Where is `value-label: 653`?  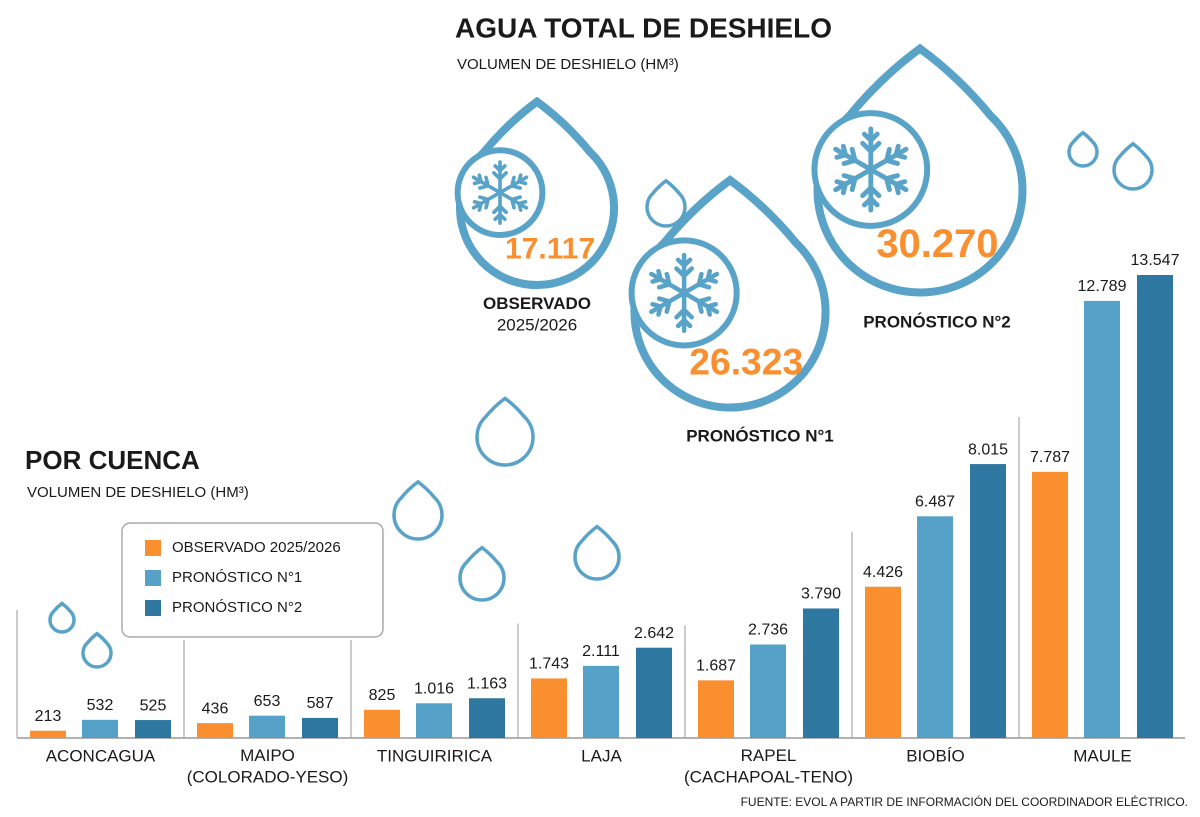 value-label: 653 is located at coordinates (267, 701).